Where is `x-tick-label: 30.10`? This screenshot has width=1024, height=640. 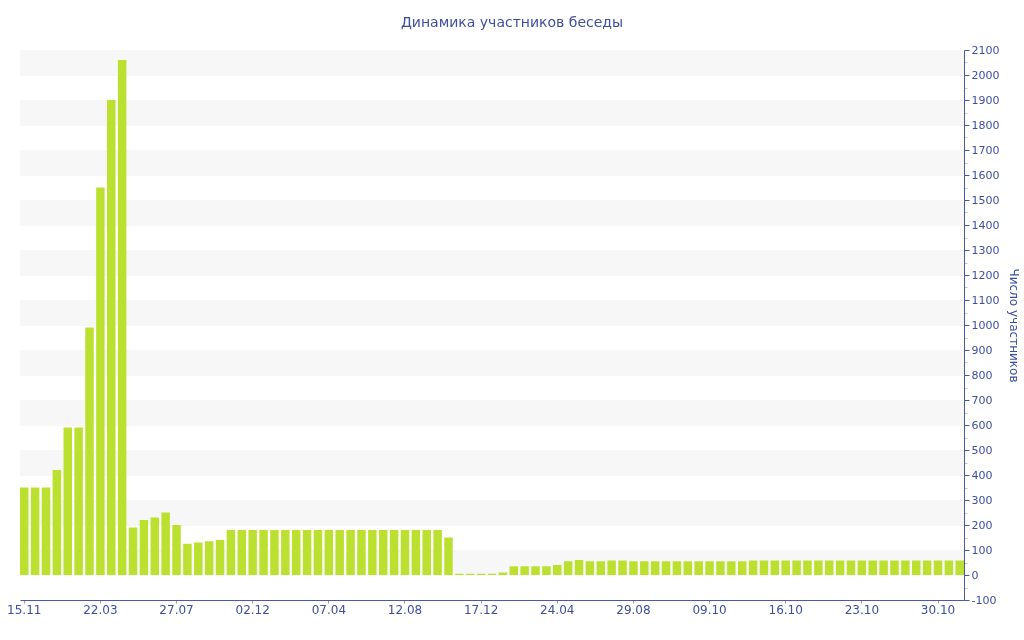
x-tick-label: 30.10 is located at coordinates (938, 609).